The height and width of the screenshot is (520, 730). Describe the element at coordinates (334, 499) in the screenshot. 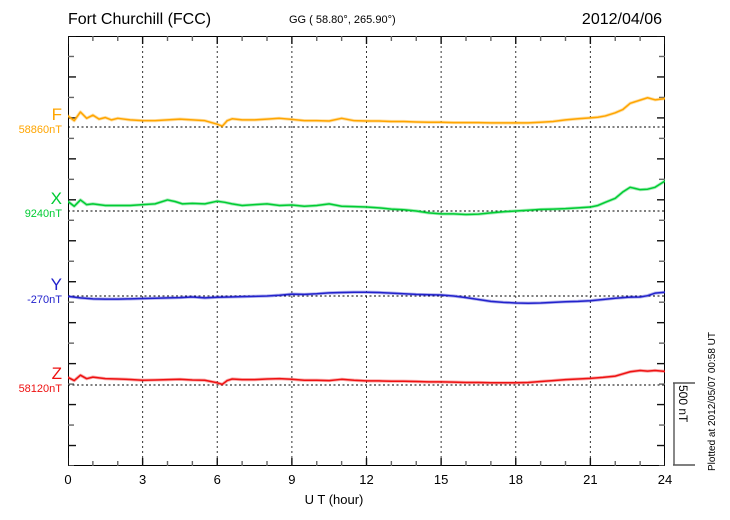

I see `x-axis-title-text: U T (hour)` at that location.